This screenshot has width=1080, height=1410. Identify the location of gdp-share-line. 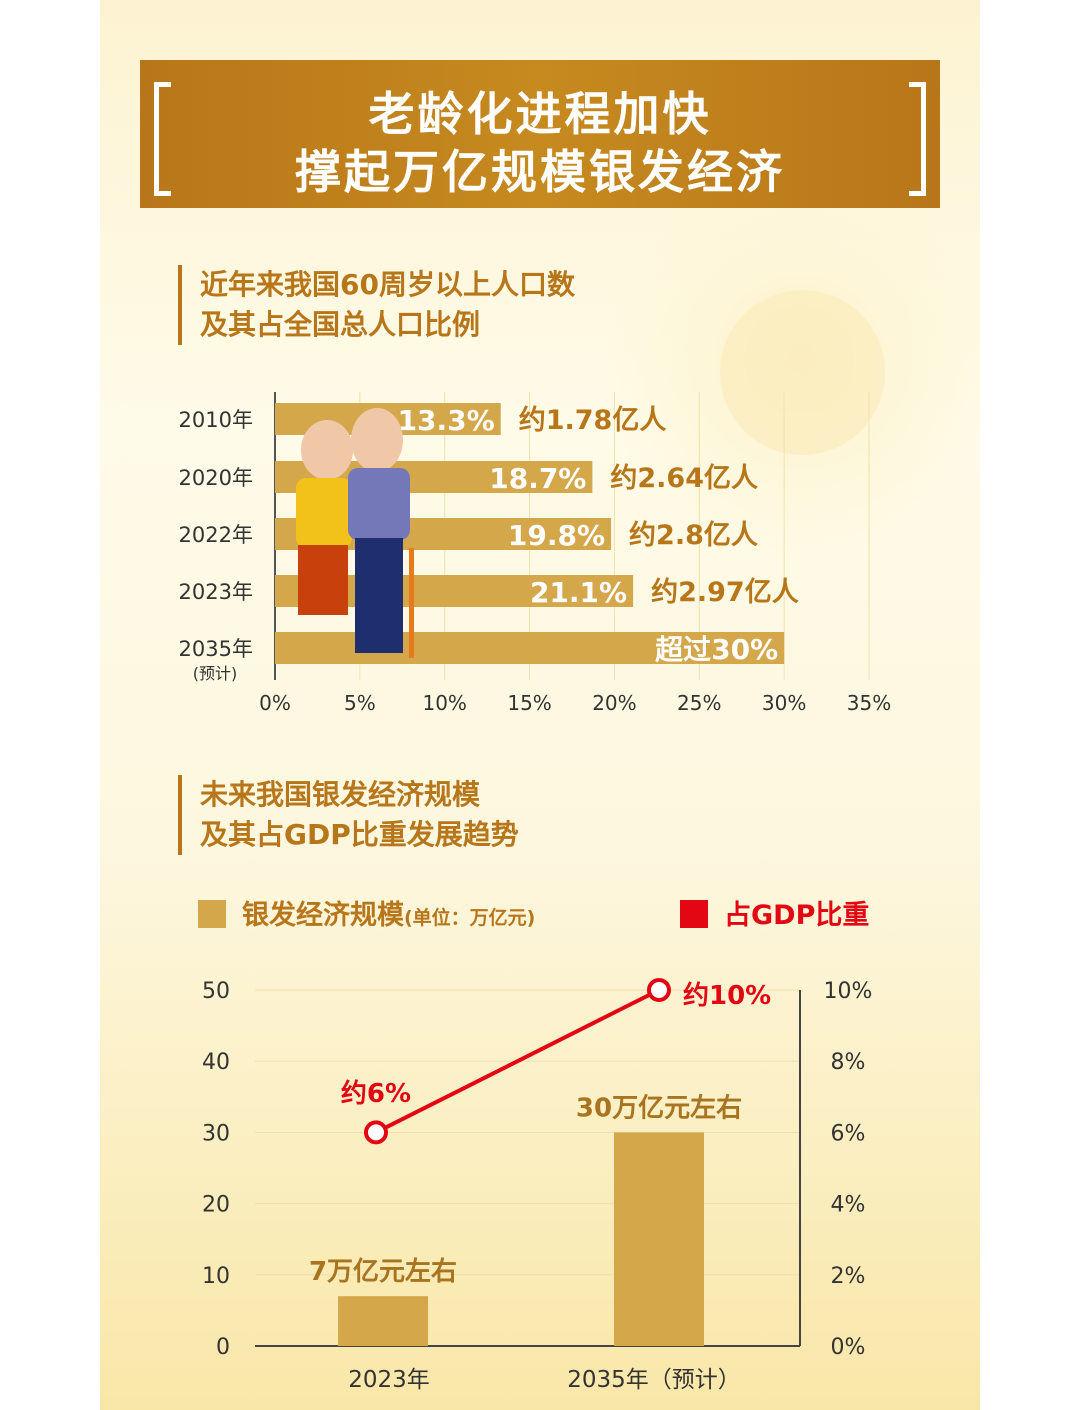
(517, 1061).